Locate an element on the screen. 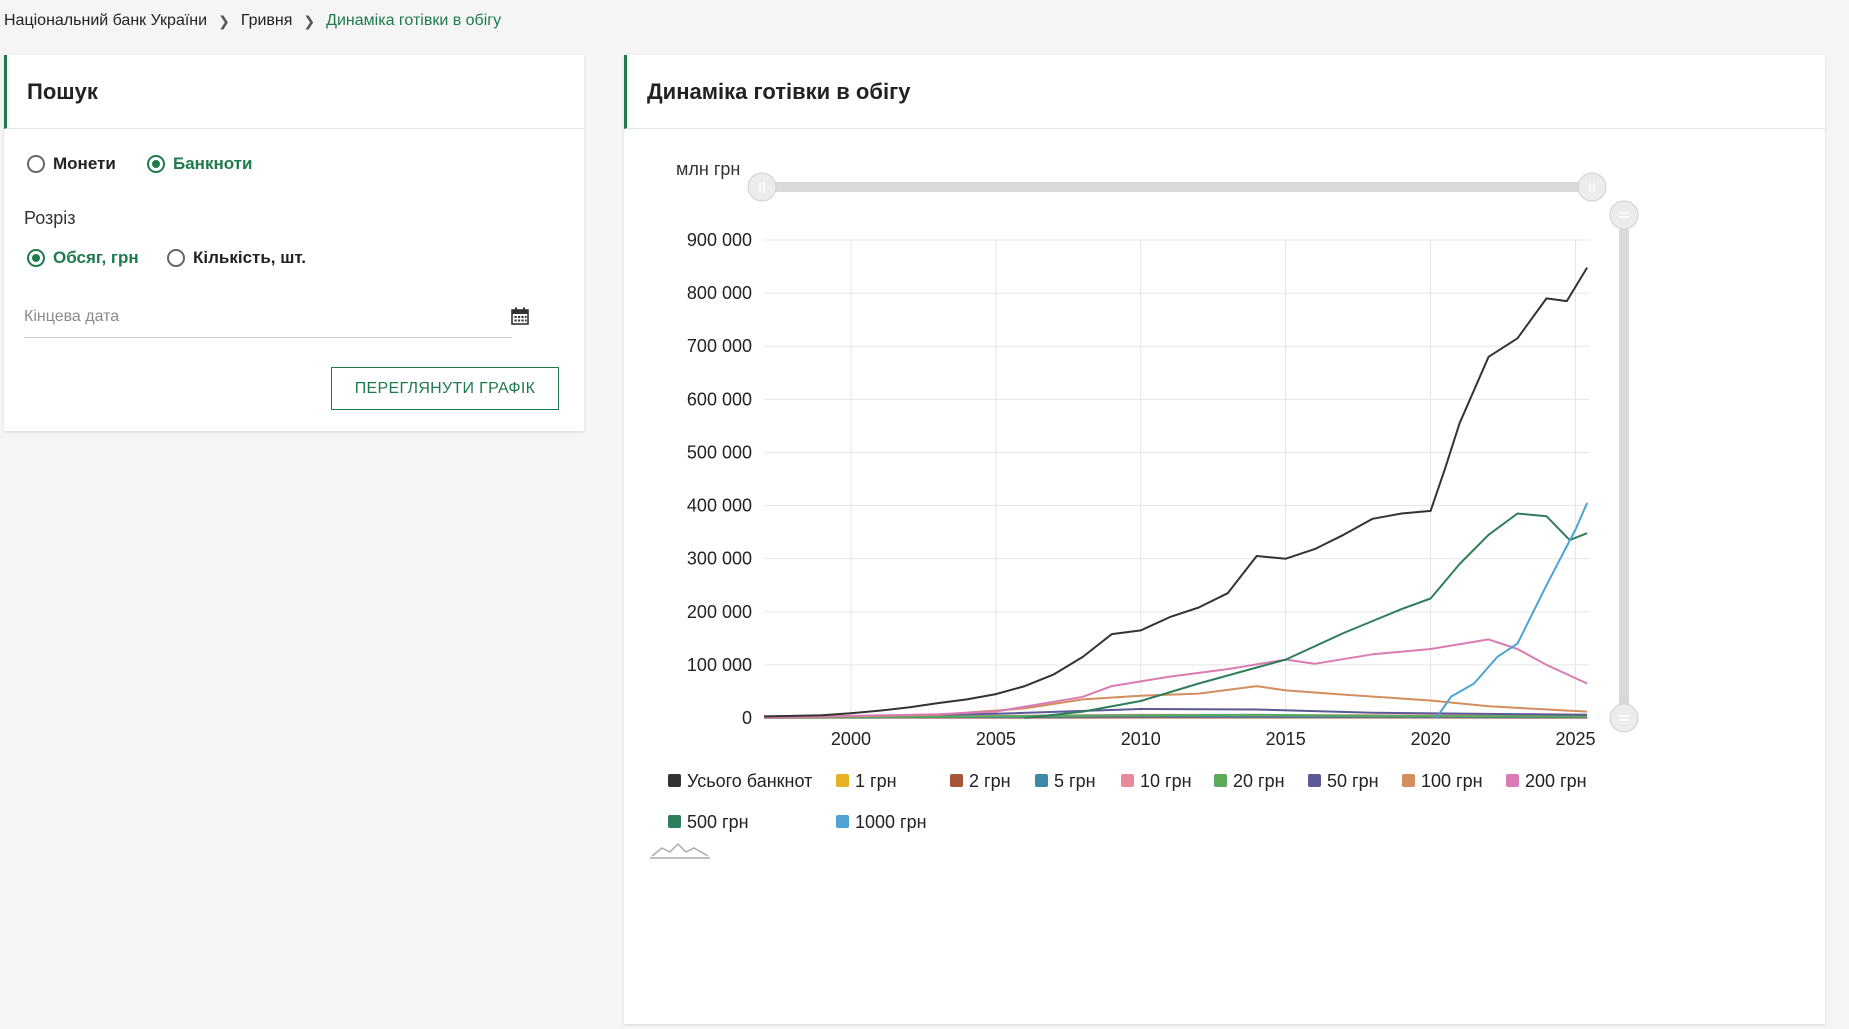 The width and height of the screenshot is (1849, 1029). x-tick-label: 2010 is located at coordinates (1141, 739).